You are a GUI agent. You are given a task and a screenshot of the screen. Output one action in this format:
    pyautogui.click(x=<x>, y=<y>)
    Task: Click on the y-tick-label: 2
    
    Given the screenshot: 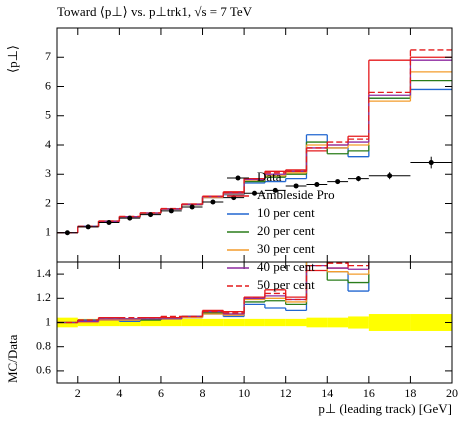 What is the action you would take?
    pyautogui.click(x=48, y=202)
    